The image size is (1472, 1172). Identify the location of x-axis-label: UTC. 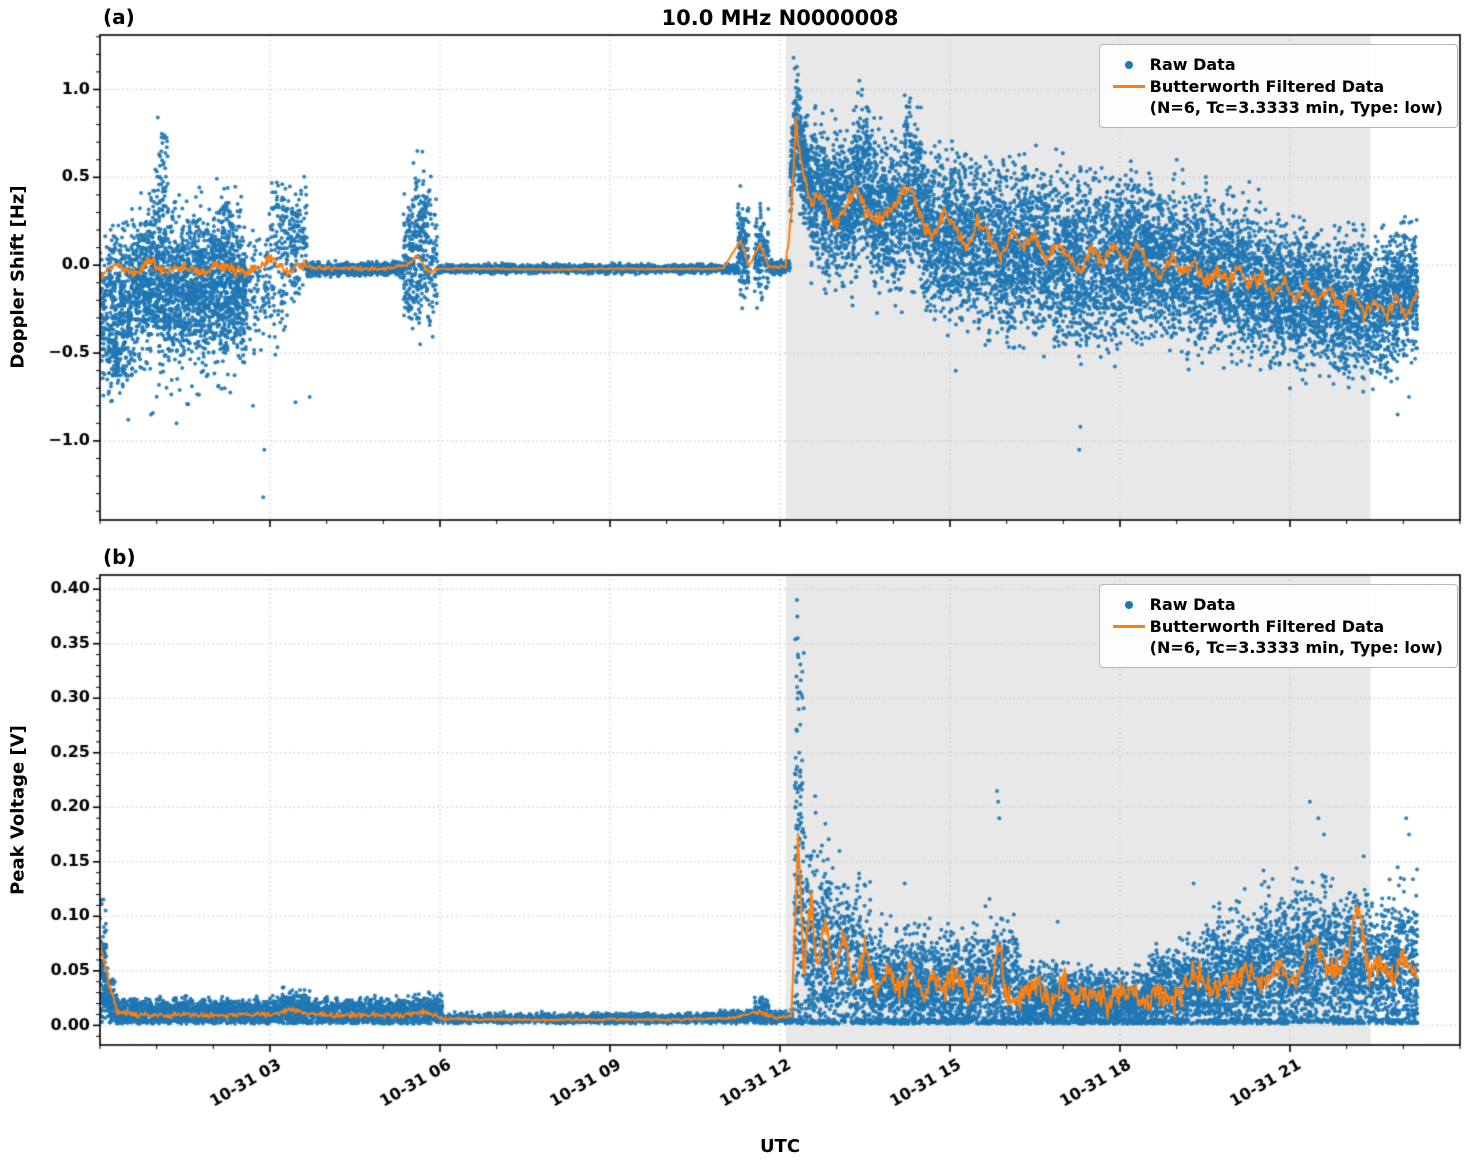
(780, 1146).